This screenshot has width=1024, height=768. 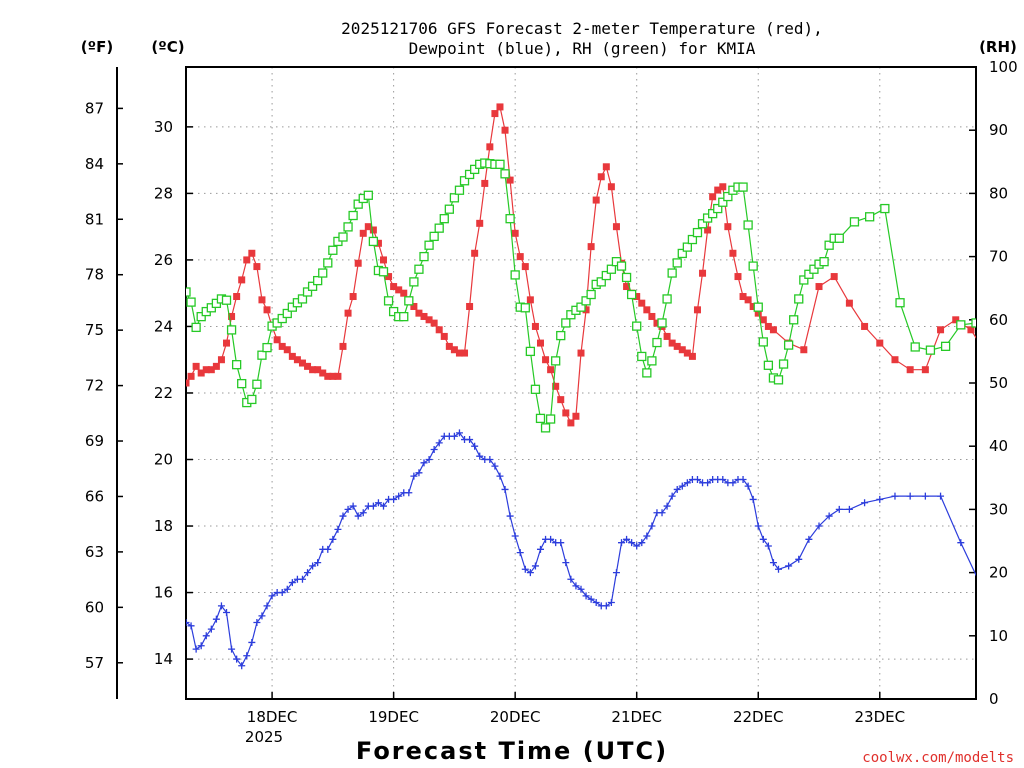 What do you see at coordinates (97, 47) in the screenshot?
I see `fahrenheit-unit-label: (ºF)` at bounding box center [97, 47].